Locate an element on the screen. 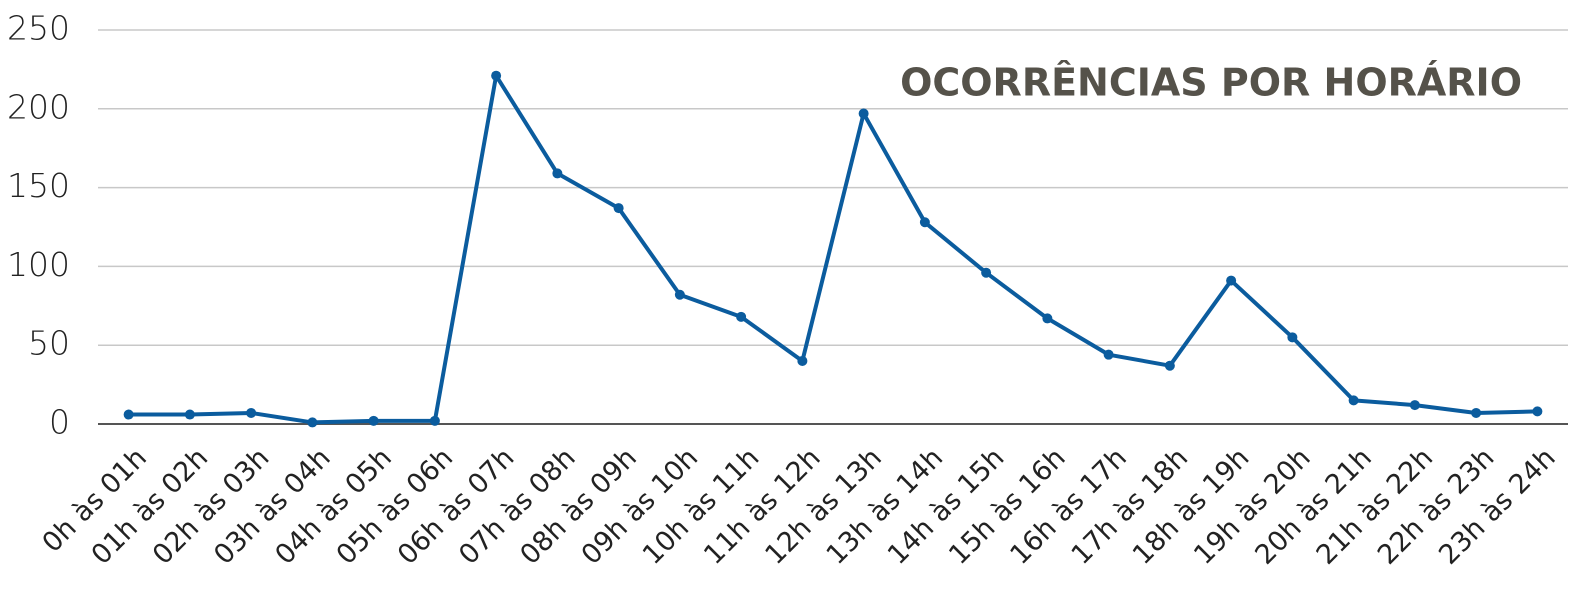  y-tick-label: 50 is located at coordinates (49, 343).